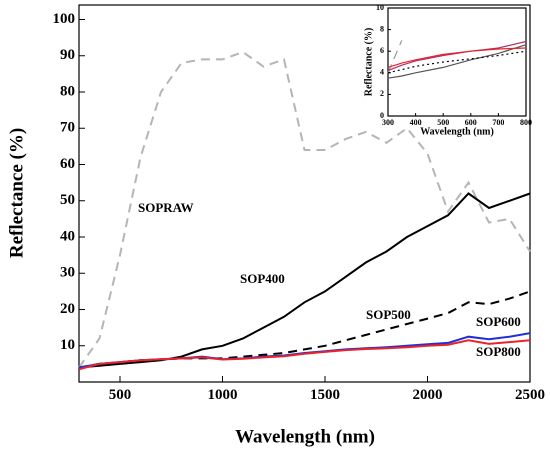 This screenshot has height=452, width=550. I want to click on x-tick-label: 400, so click(416, 122).